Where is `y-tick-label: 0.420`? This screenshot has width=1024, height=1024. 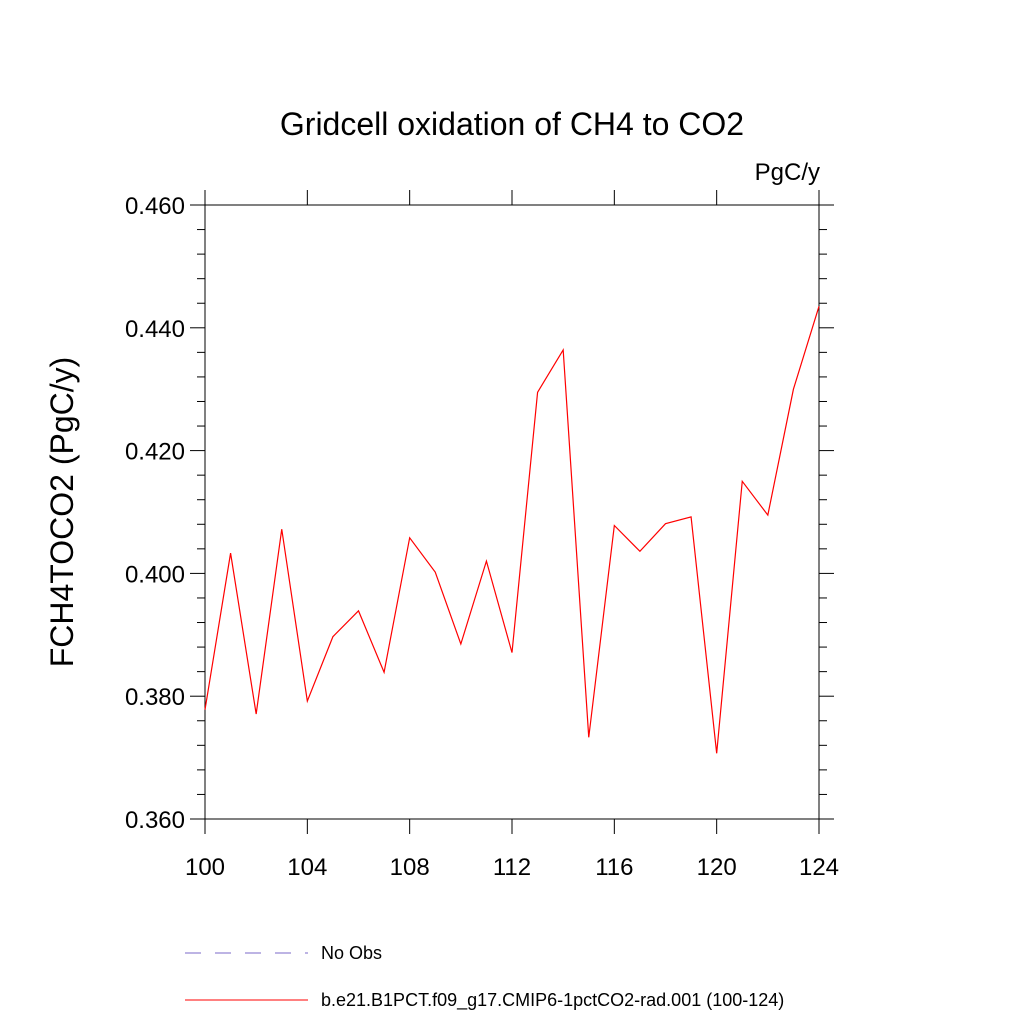
y-tick-label: 0.420 is located at coordinates (155, 452).